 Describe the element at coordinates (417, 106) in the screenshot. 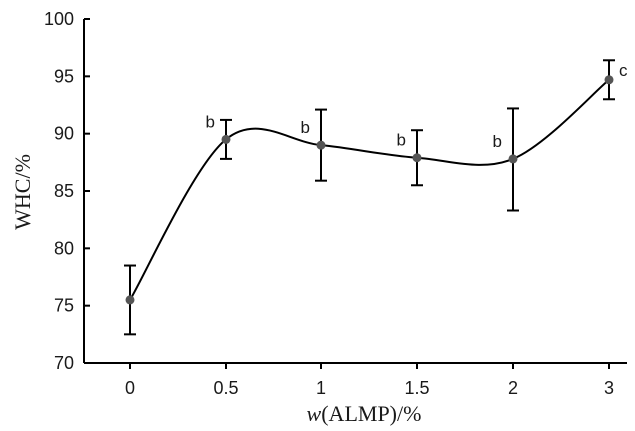

I see `label-layer: b b b b c` at that location.